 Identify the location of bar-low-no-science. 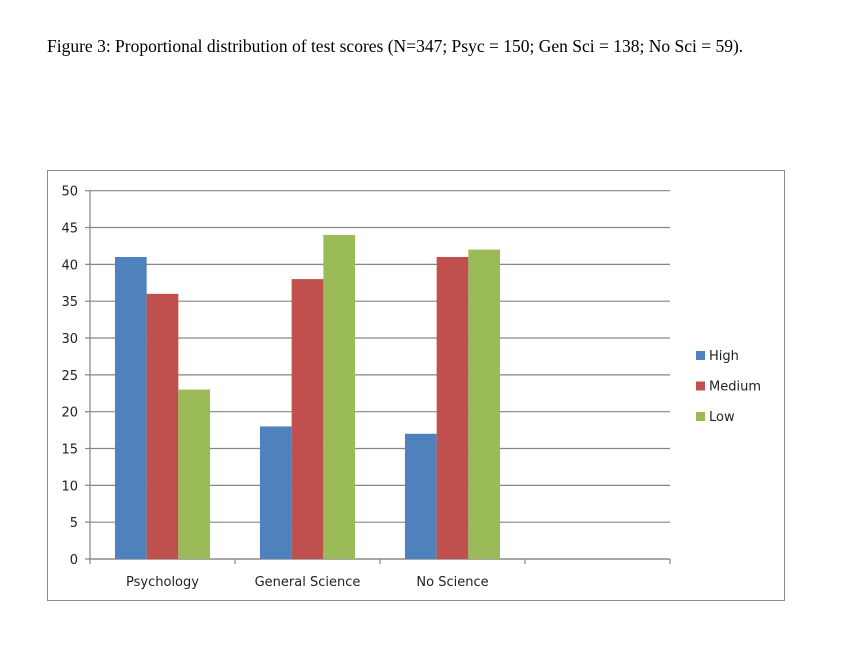
(484, 404).